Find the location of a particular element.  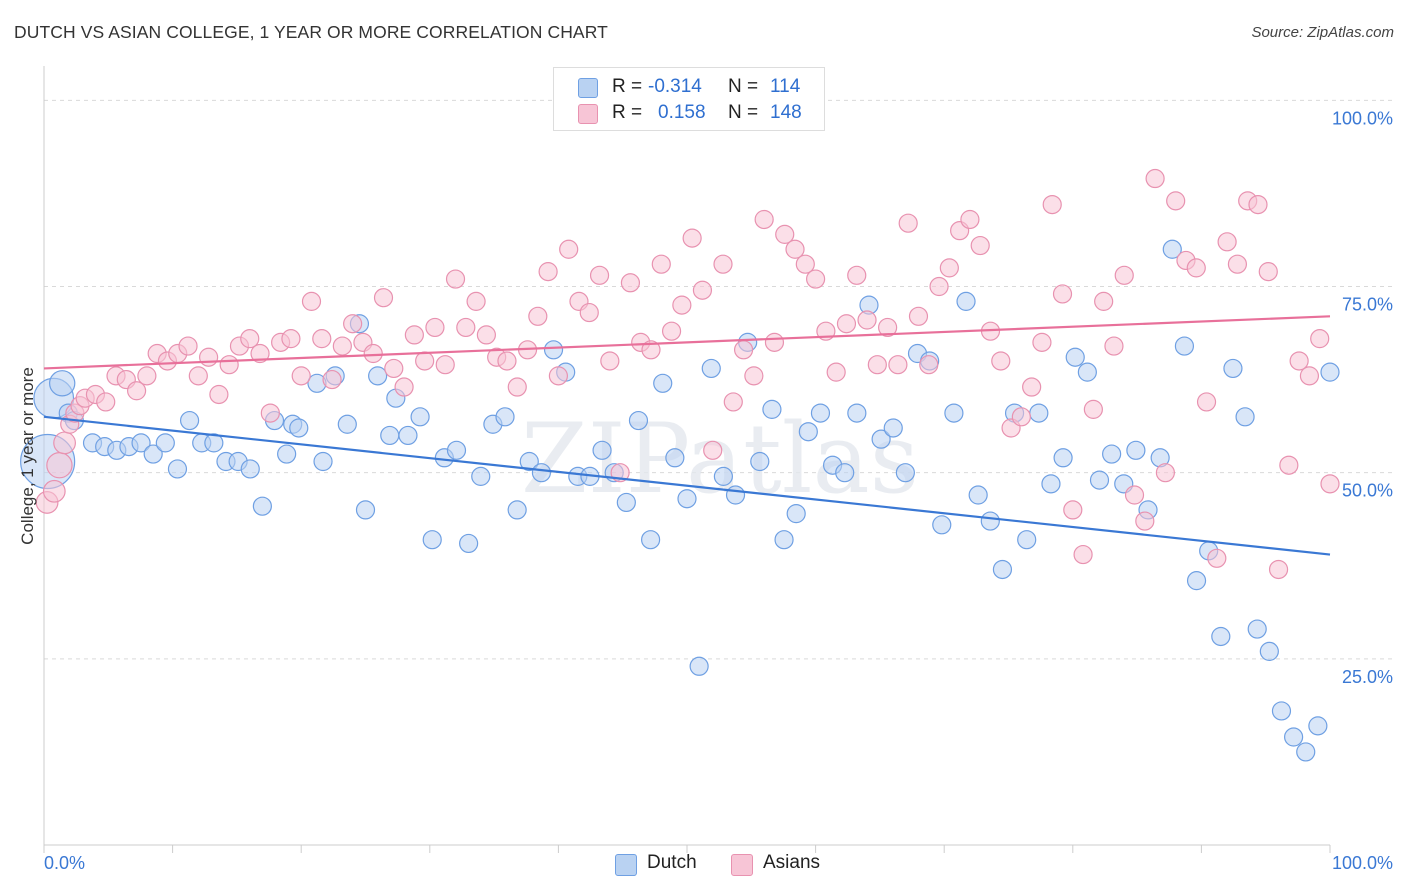

stats-legend: R = -0.314 N = 114 R = 0.158 N = 148 is located at coordinates (689, 99).